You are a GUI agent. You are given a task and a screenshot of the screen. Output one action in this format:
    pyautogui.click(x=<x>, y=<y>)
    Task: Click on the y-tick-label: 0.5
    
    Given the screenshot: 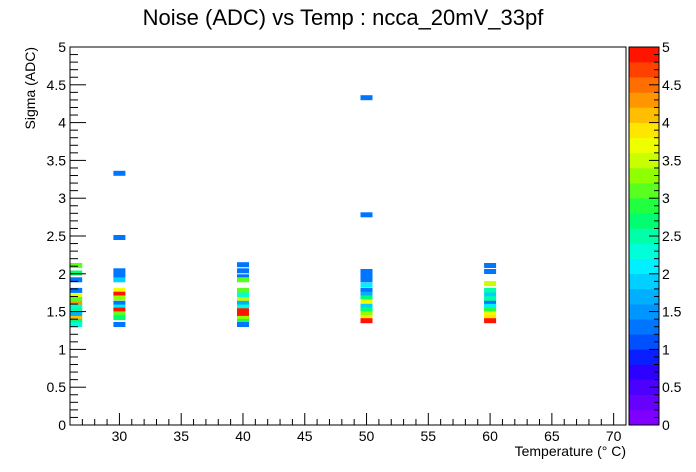 What is the action you would take?
    pyautogui.click(x=57, y=387)
    